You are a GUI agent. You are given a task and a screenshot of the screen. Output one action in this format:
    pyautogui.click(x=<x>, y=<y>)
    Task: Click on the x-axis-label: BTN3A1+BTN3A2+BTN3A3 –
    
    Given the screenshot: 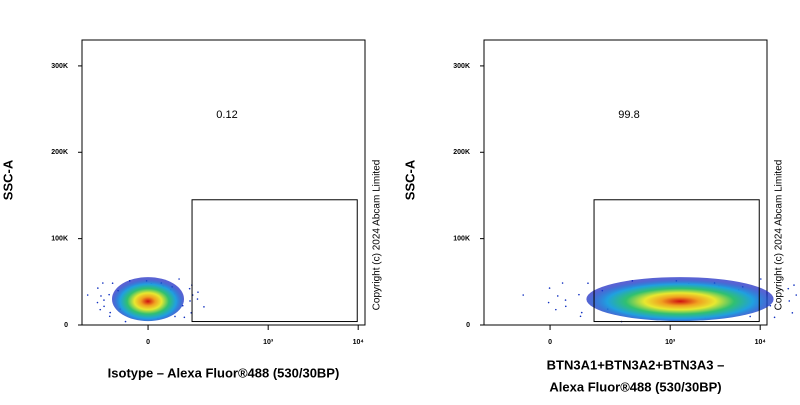 What is the action you would take?
    pyautogui.click(x=636, y=364)
    